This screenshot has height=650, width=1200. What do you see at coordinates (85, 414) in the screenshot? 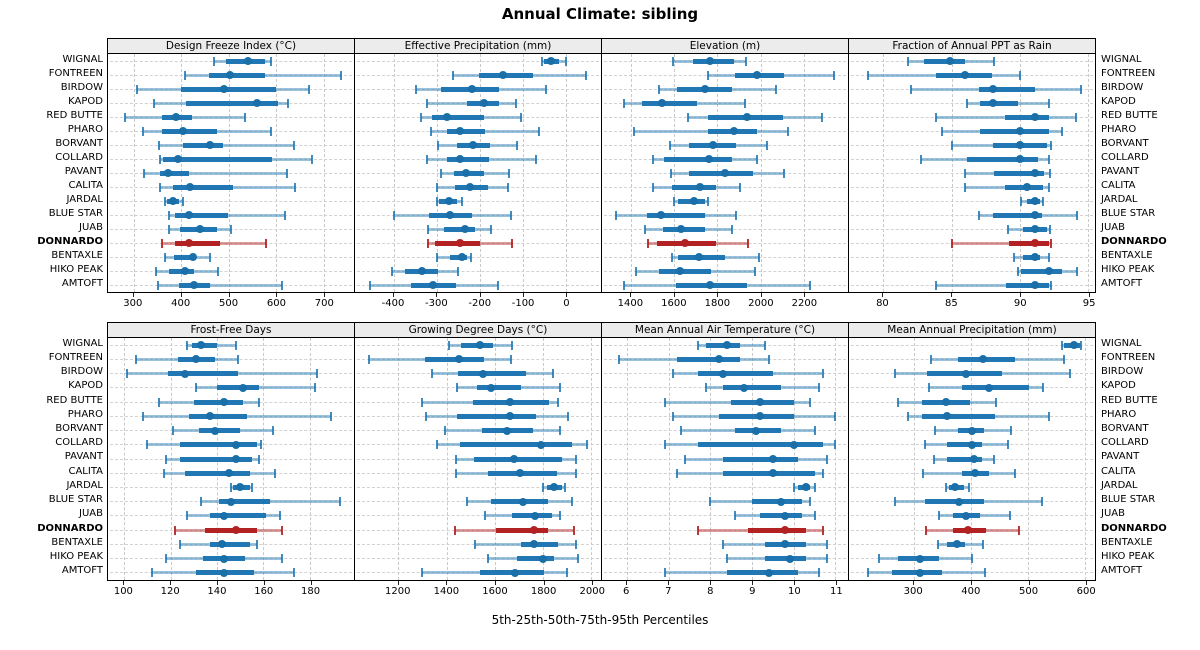
I see `site-label: PHARO` at bounding box center [85, 414].